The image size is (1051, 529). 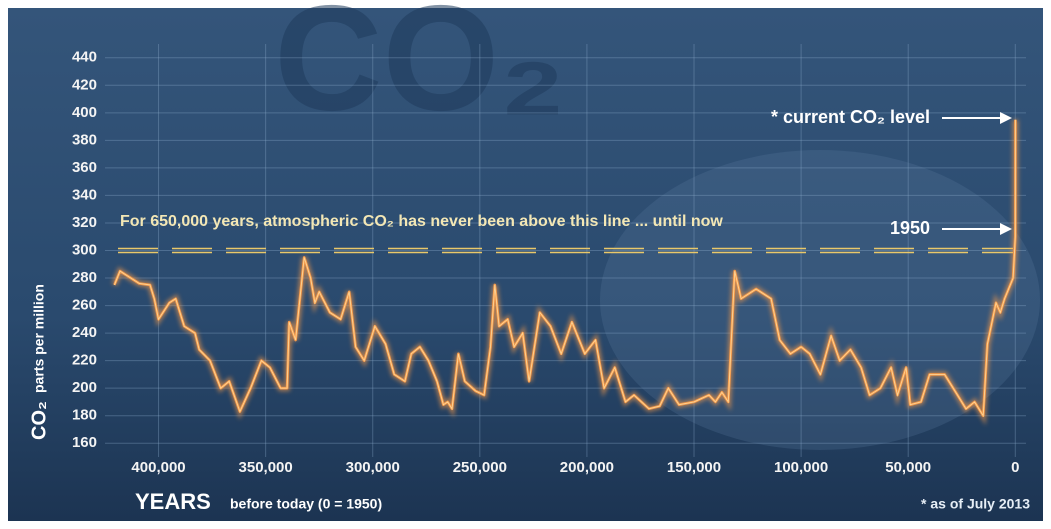 I want to click on x-tick-label: 200,000, so click(x=587, y=467).